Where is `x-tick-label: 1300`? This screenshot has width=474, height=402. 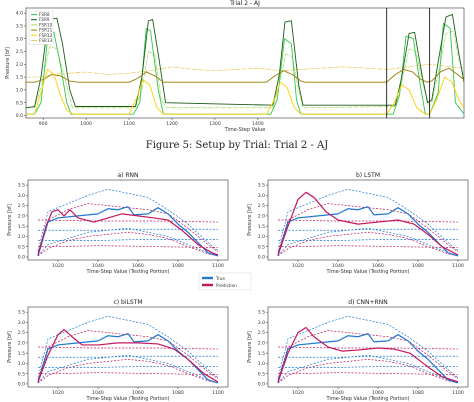
x-tick-label: 1300 is located at coordinates (215, 124).